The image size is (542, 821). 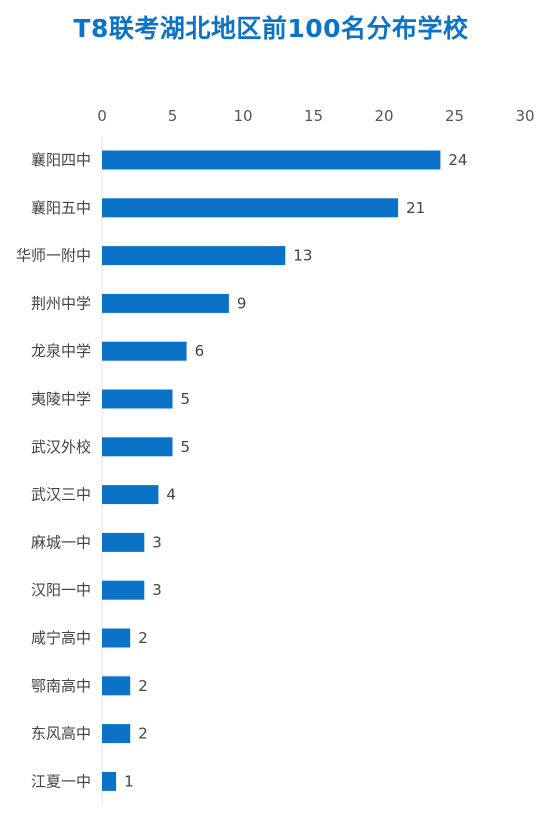 I want to click on category-label: 夷陵中学, so click(x=61, y=399).